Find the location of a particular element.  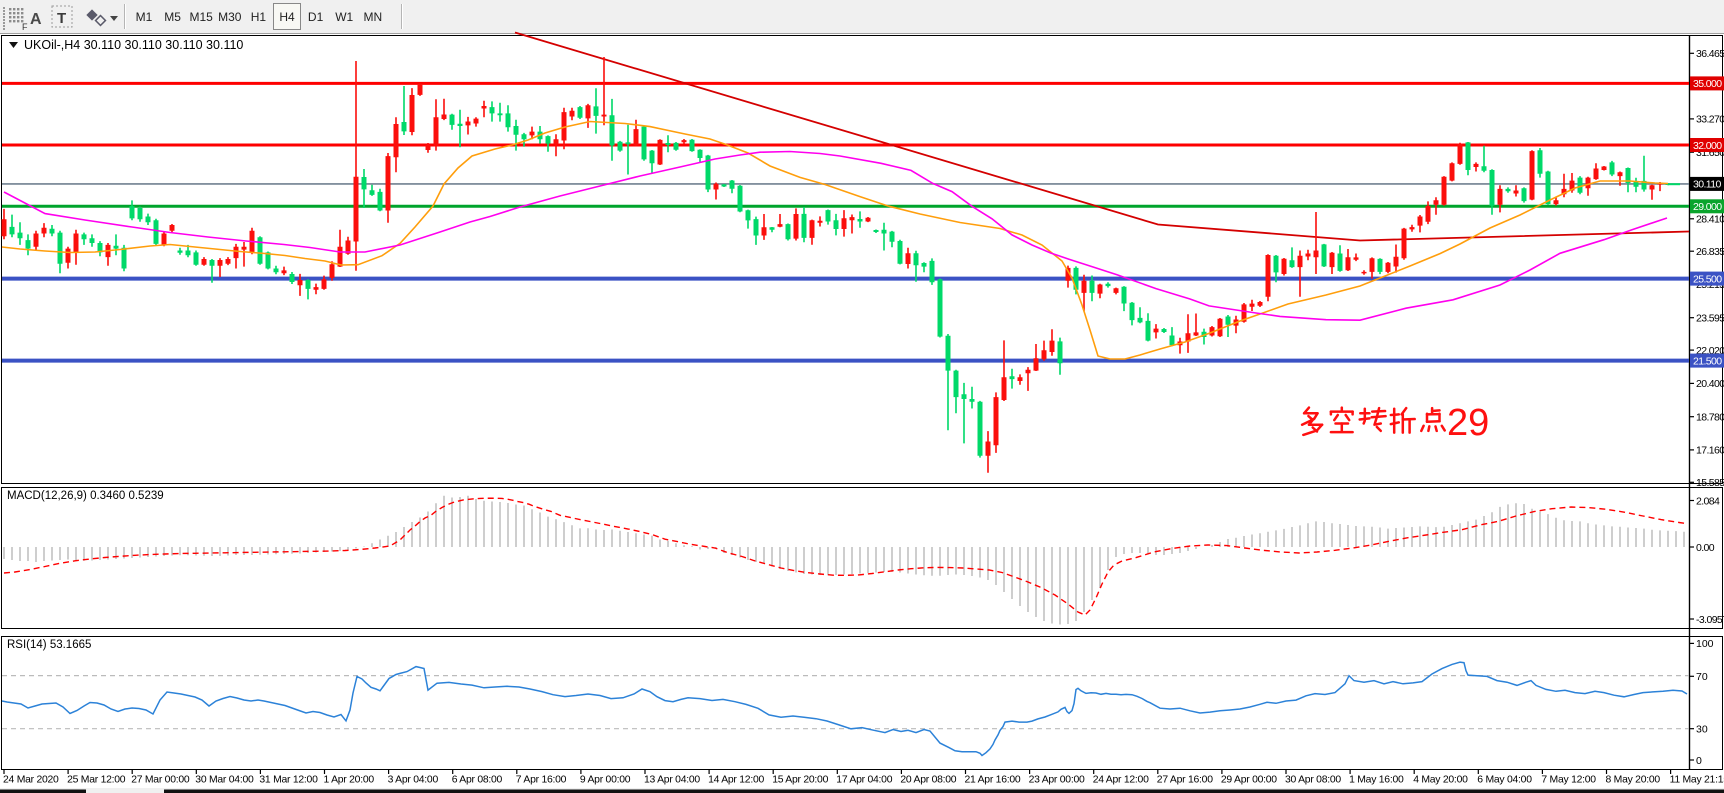

svg-text: M15 is located at coordinates (202, 17).